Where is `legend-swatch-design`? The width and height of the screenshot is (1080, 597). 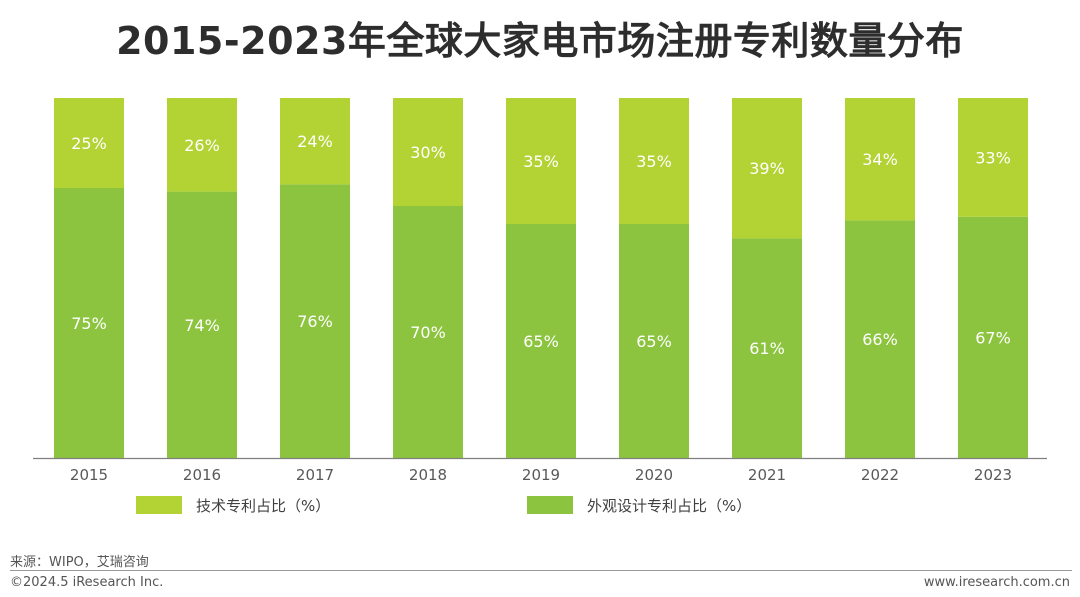 legend-swatch-design is located at coordinates (550, 505).